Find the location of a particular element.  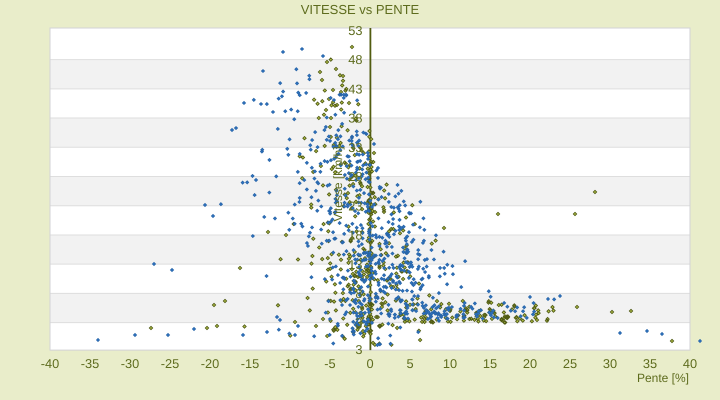

svg-text: 48 is located at coordinates (355, 59).